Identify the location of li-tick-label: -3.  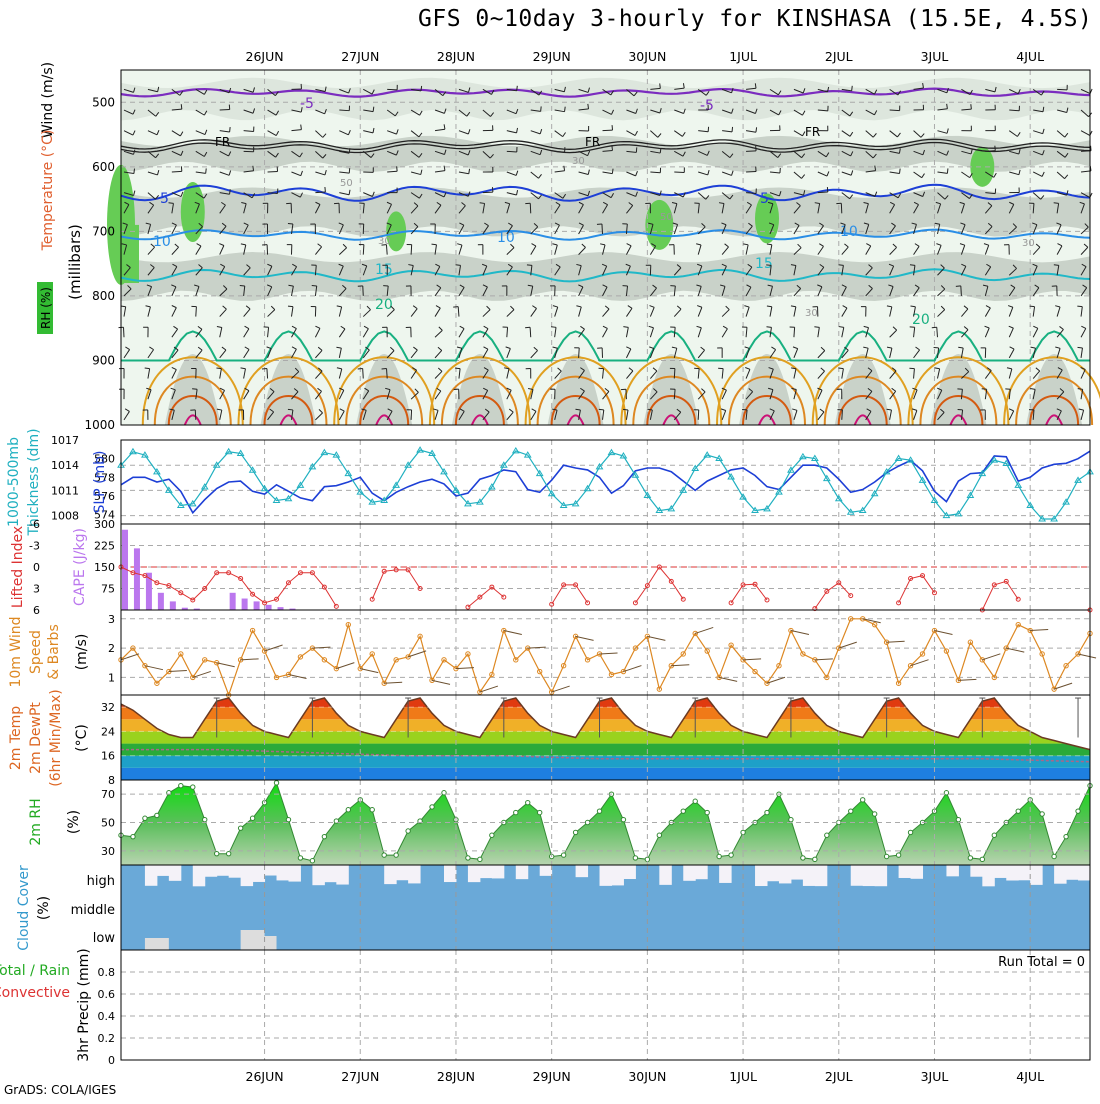
(34, 546).